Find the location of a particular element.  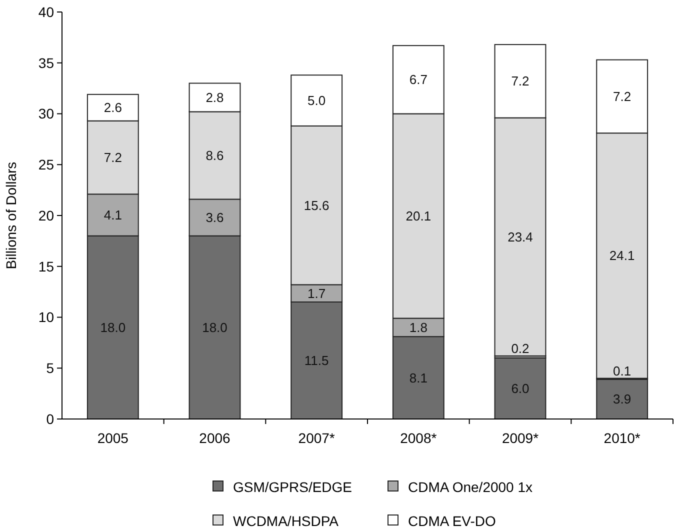

data-label: 2.6 is located at coordinates (113, 108).